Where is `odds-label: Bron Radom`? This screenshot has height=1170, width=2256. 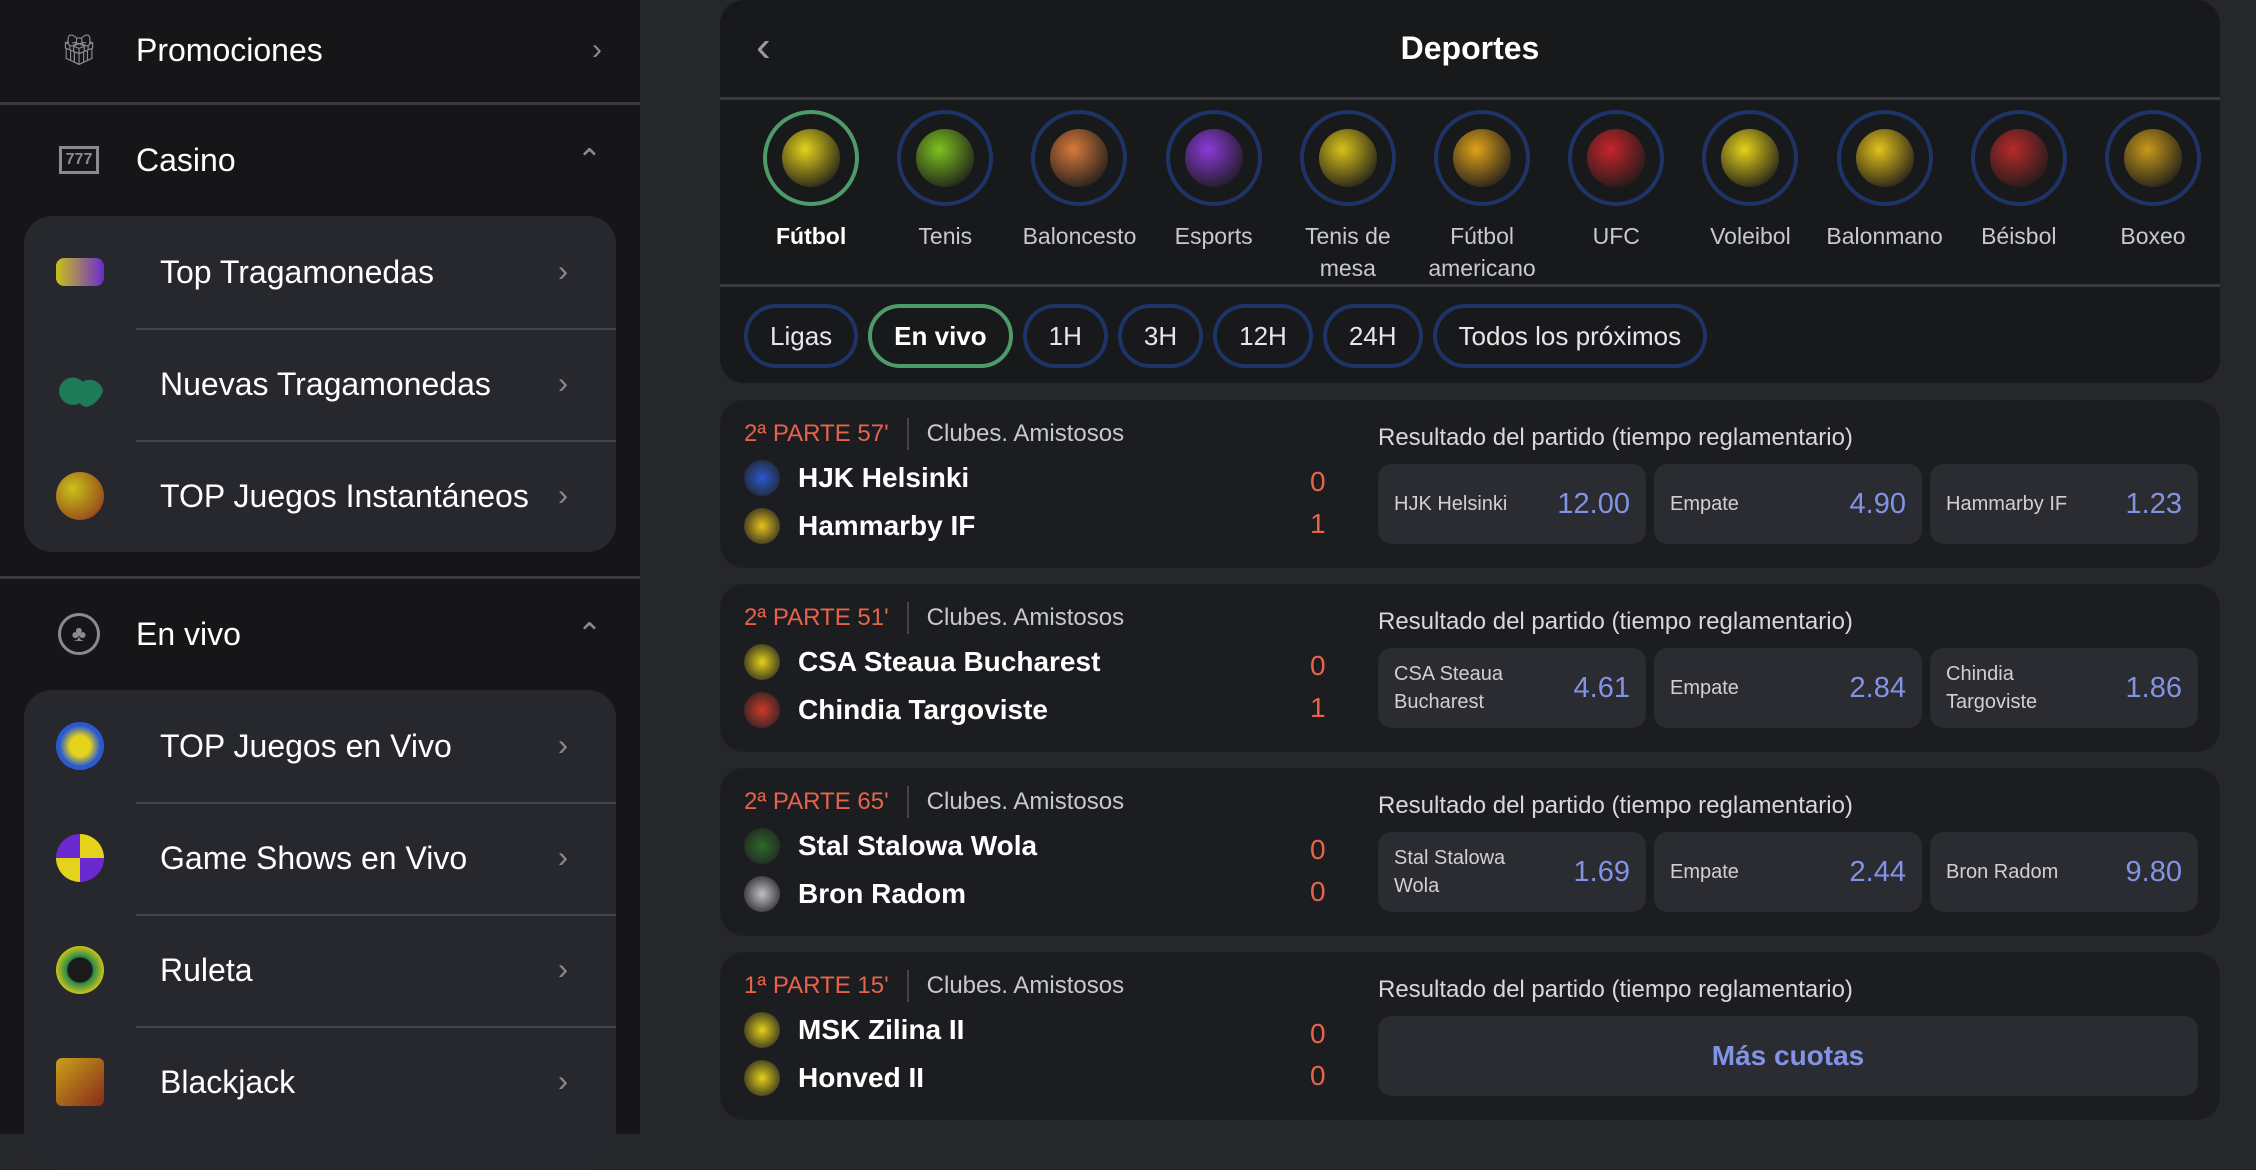 odds-label: Bron Radom is located at coordinates (2002, 872).